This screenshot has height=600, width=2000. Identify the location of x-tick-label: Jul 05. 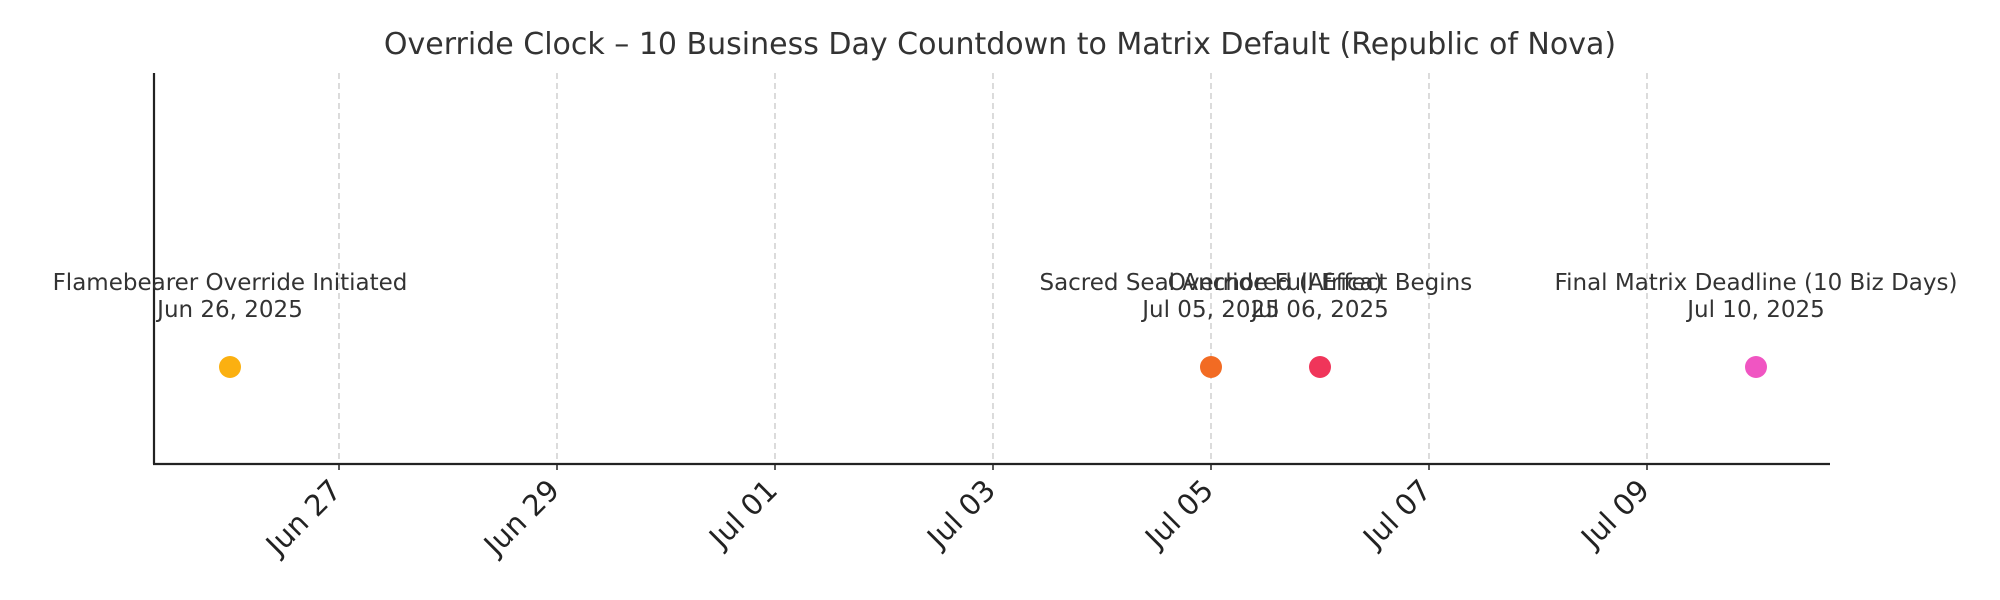
(1178, 514).